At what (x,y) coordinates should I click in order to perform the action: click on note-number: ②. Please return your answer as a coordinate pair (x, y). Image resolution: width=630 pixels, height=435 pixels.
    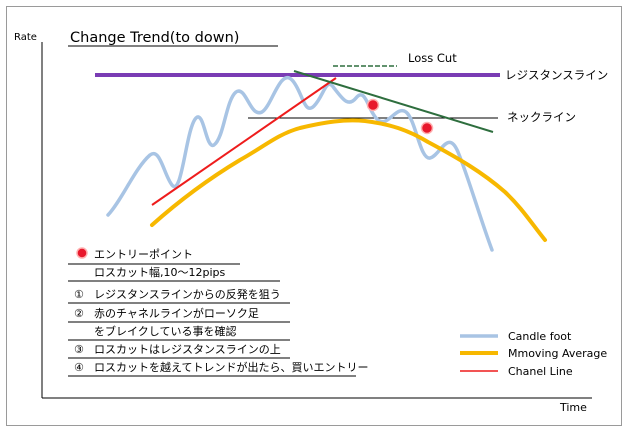
    Looking at the image, I should click on (79, 313).